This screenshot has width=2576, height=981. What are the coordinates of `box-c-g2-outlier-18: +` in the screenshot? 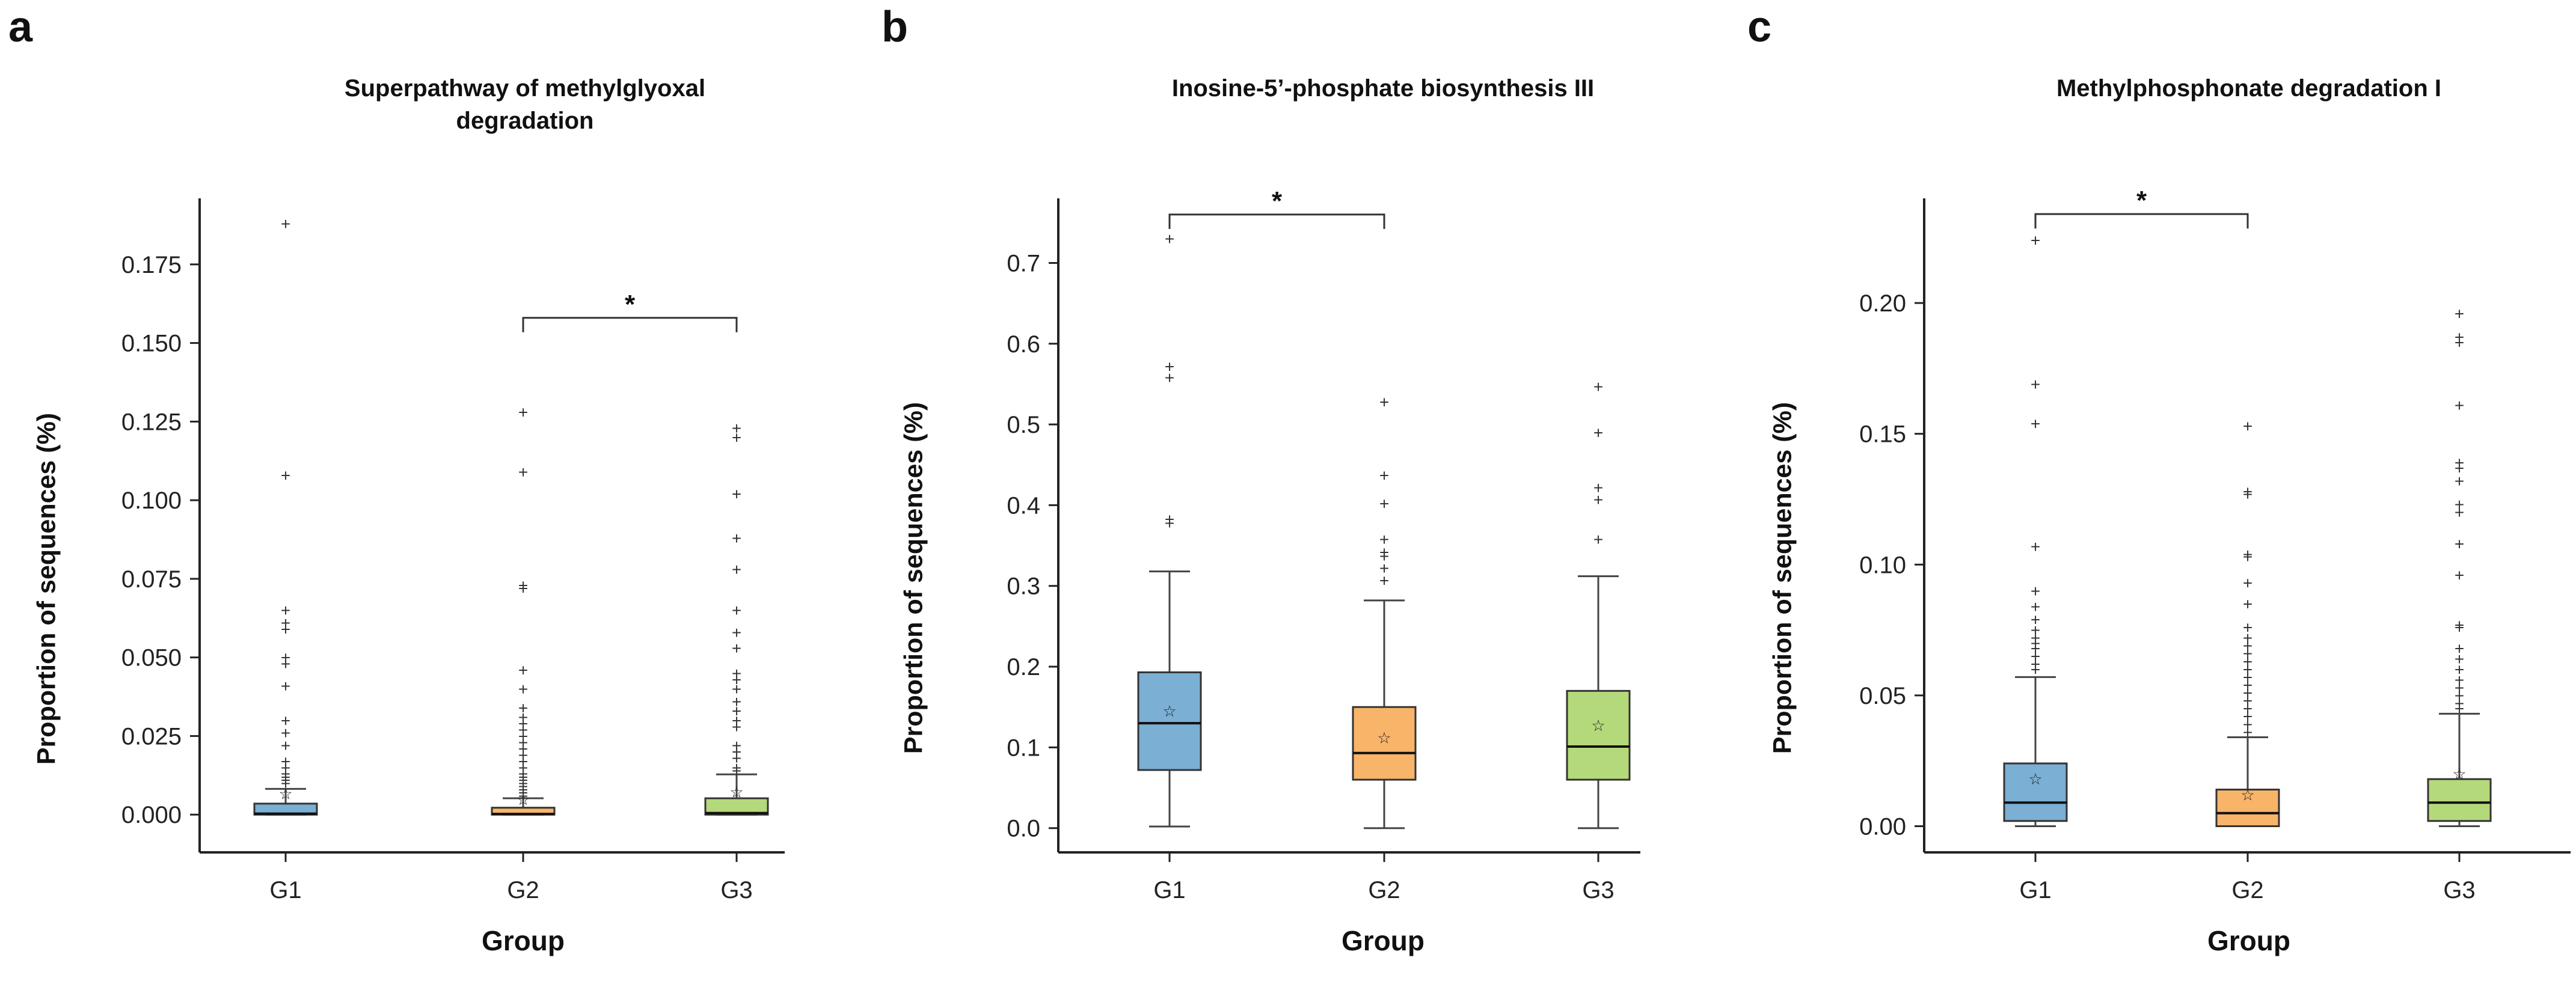 It's located at (2247, 716).